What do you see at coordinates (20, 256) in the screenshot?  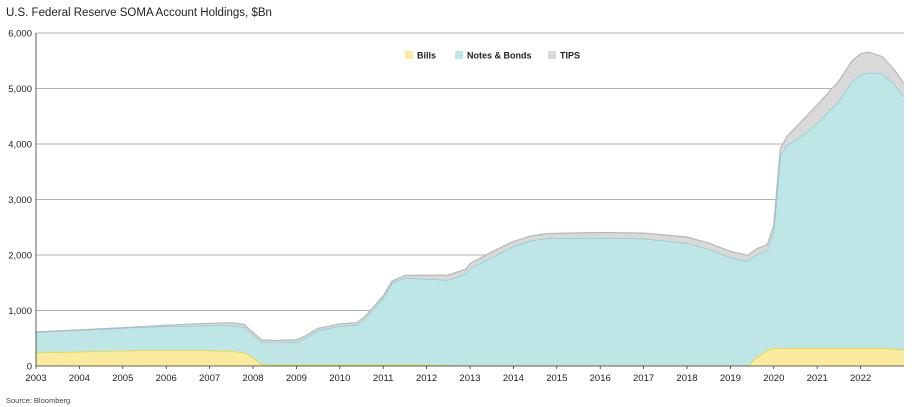 I see `y-tick-label: 2,000` at bounding box center [20, 256].